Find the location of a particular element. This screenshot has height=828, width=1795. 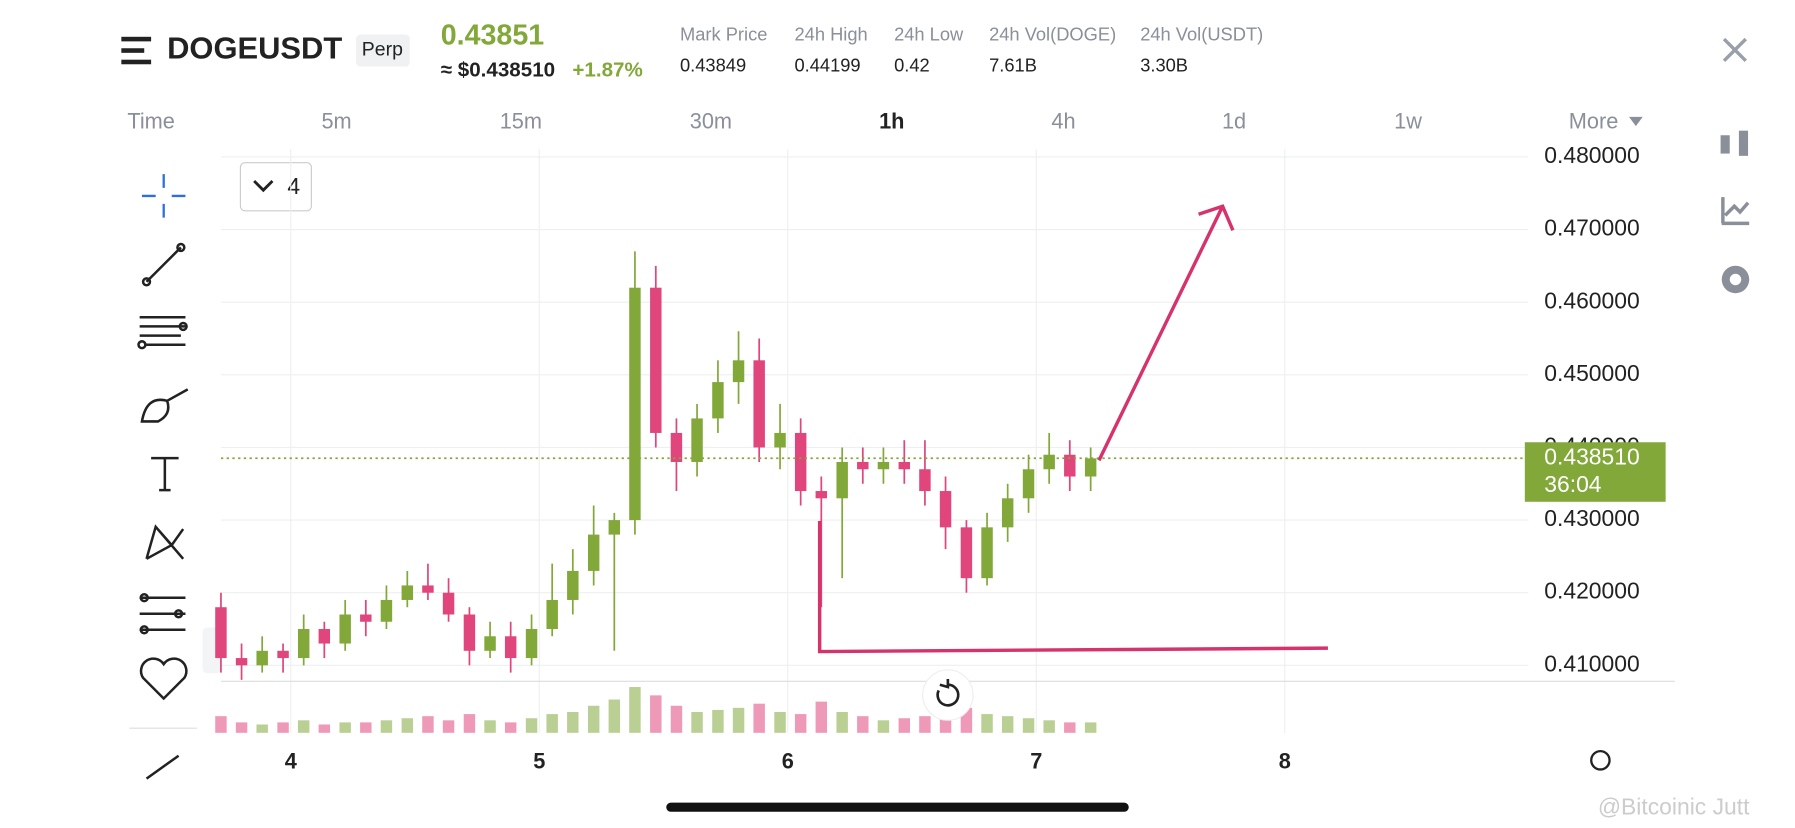

ruler-tool is located at coordinates (162, 767).